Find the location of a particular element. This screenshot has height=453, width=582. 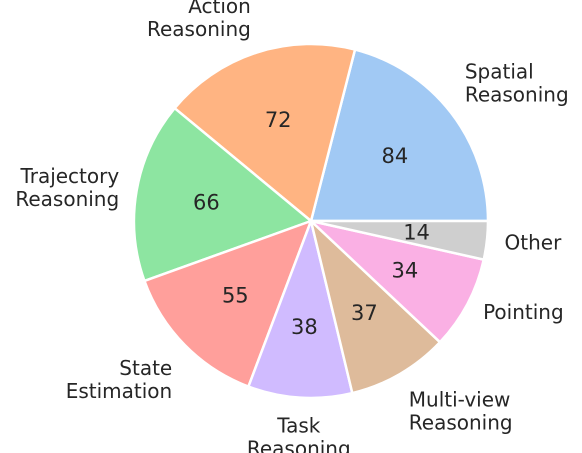

pie-slice-task-reasoning is located at coordinates (300, 309).